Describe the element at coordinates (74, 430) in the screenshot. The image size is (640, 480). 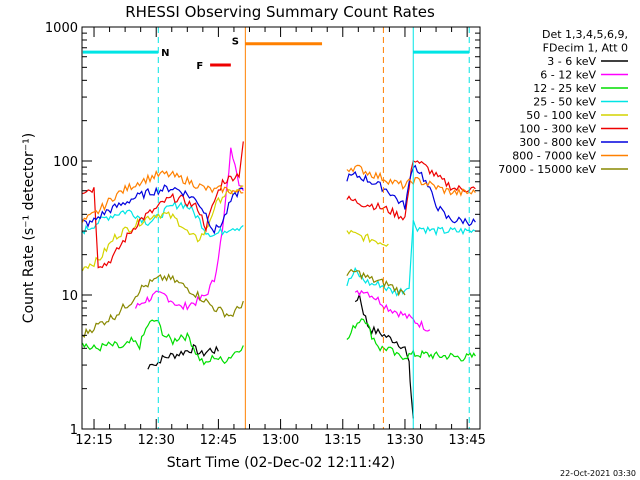
I see `y-tick-label-0: 1` at that location.